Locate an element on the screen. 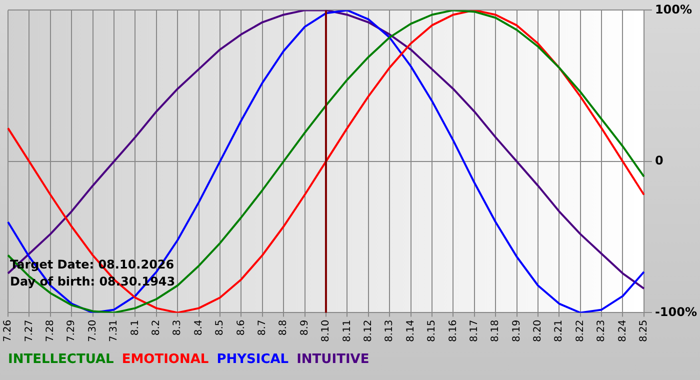 The width and height of the screenshot is (700, 380). x-tick-label: 8.2 is located at coordinates (156, 328).